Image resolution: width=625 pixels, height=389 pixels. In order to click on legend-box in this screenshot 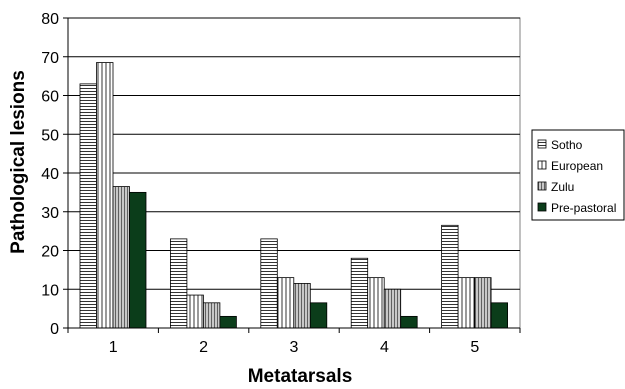, I will do `click(578, 175)`.